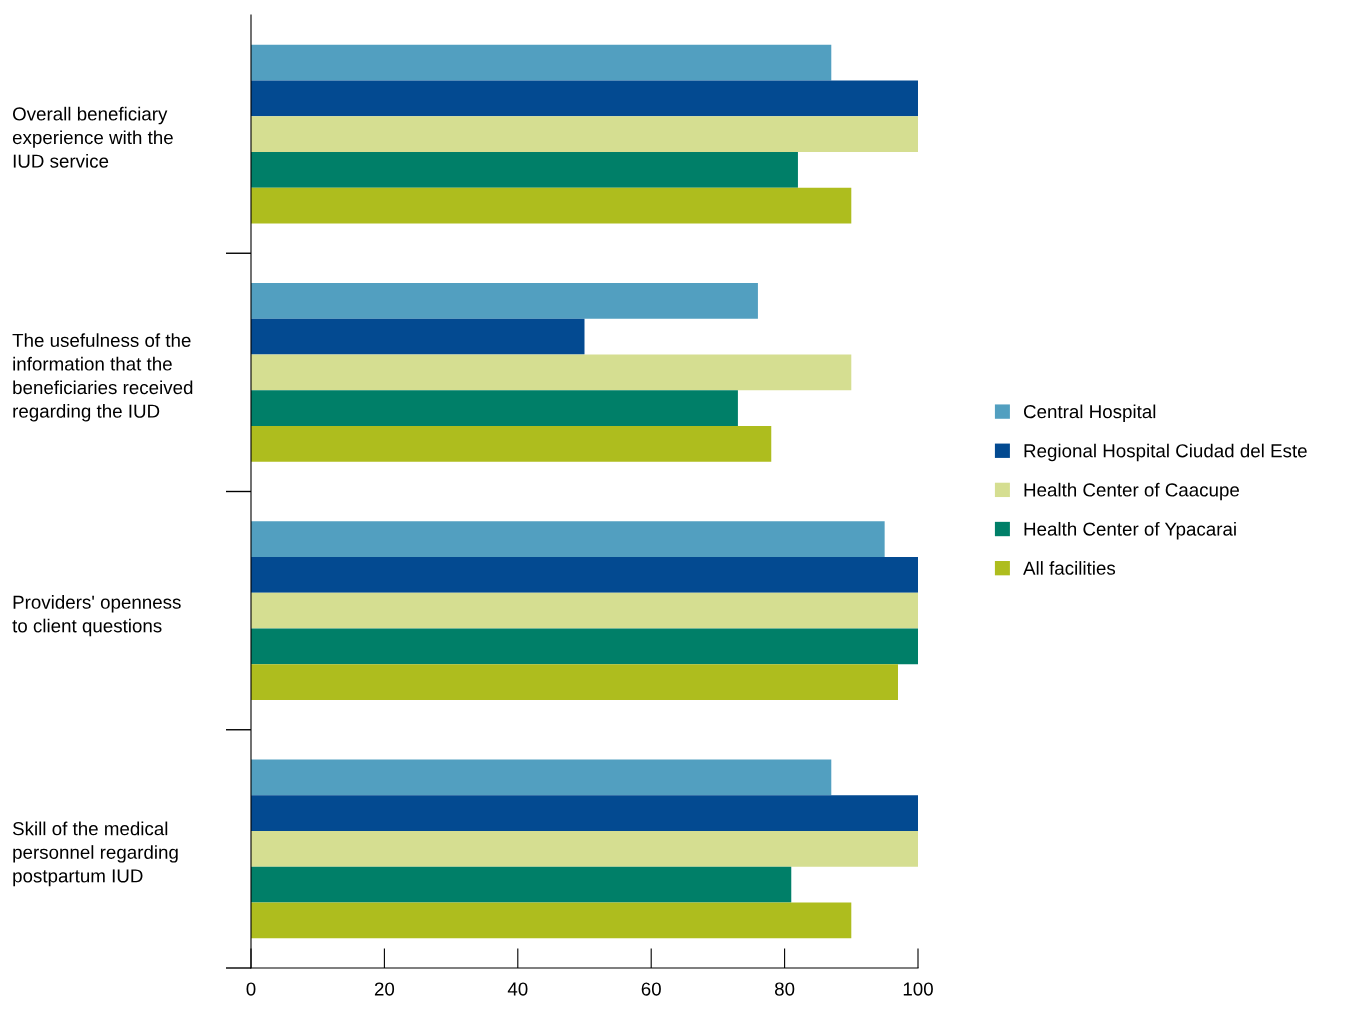 The height and width of the screenshot is (1009, 1356). I want to click on y-tick-label: Overall beneficiary experience with the IUD service, so click(92, 137).